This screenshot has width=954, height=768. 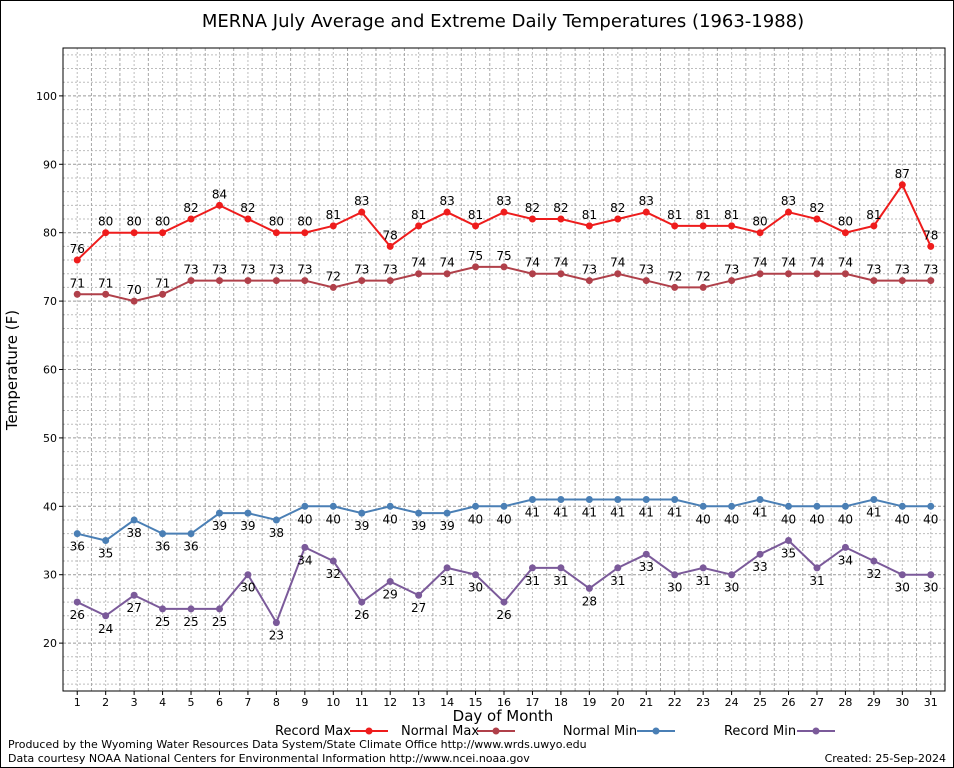 I want to click on x-tick-label: 3, so click(x=134, y=702).